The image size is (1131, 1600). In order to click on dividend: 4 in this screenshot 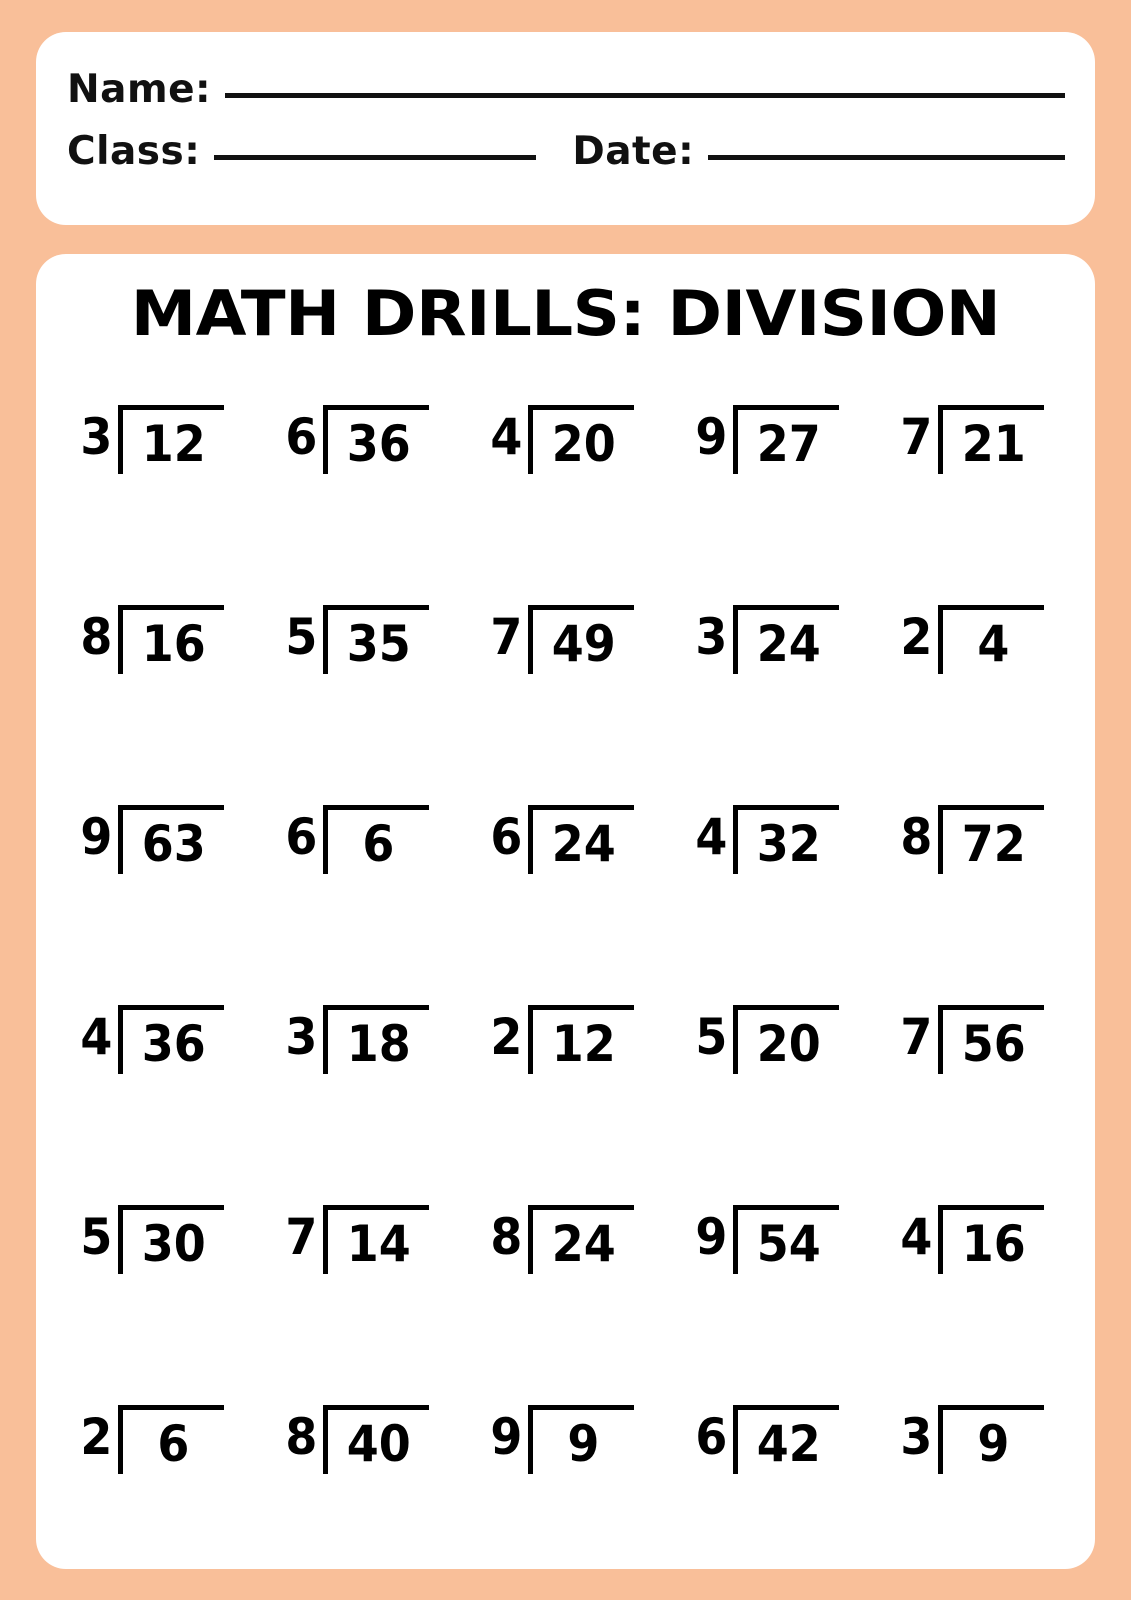, I will do `click(993, 644)`.